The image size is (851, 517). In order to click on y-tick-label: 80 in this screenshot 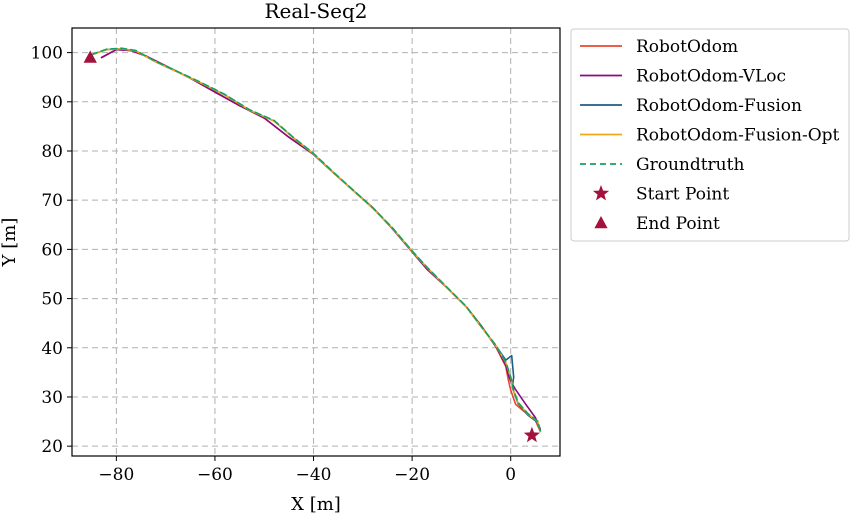, I will do `click(52, 152)`.